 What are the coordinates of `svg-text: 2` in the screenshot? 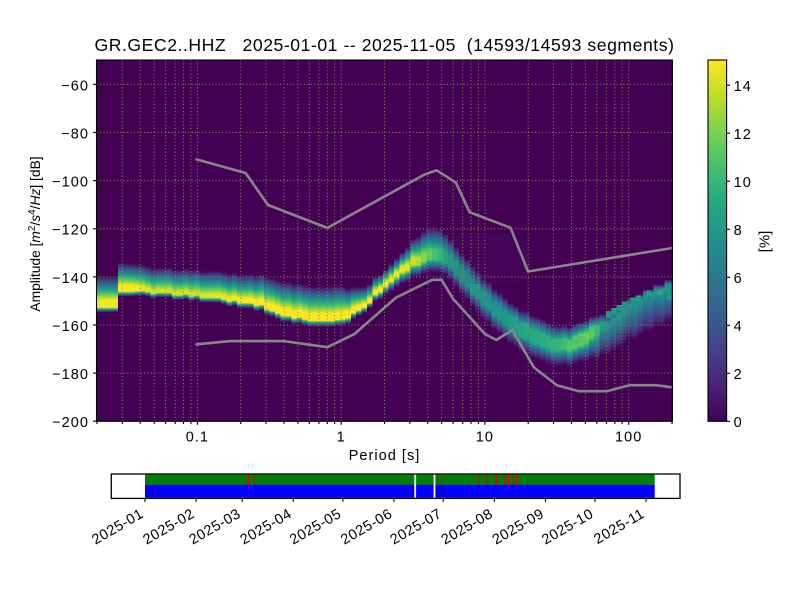 It's located at (738, 375).